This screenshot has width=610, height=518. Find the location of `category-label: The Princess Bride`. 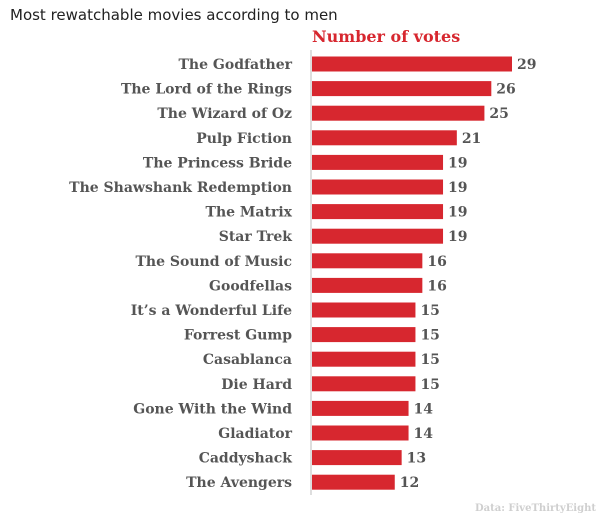

category-label: The Princess Bride is located at coordinates (217, 163).